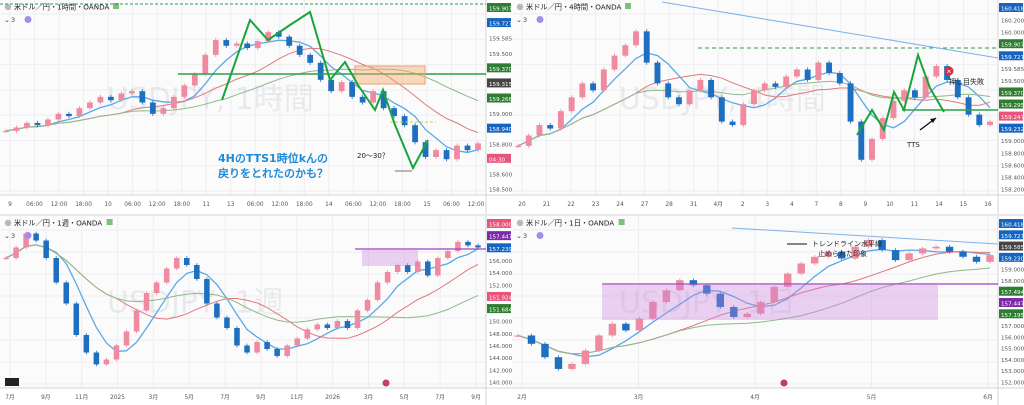 This screenshot has width=1024, height=405. What do you see at coordinates (500, 286) in the screenshot?
I see `price-tick-label: 152.000` at bounding box center [500, 286].